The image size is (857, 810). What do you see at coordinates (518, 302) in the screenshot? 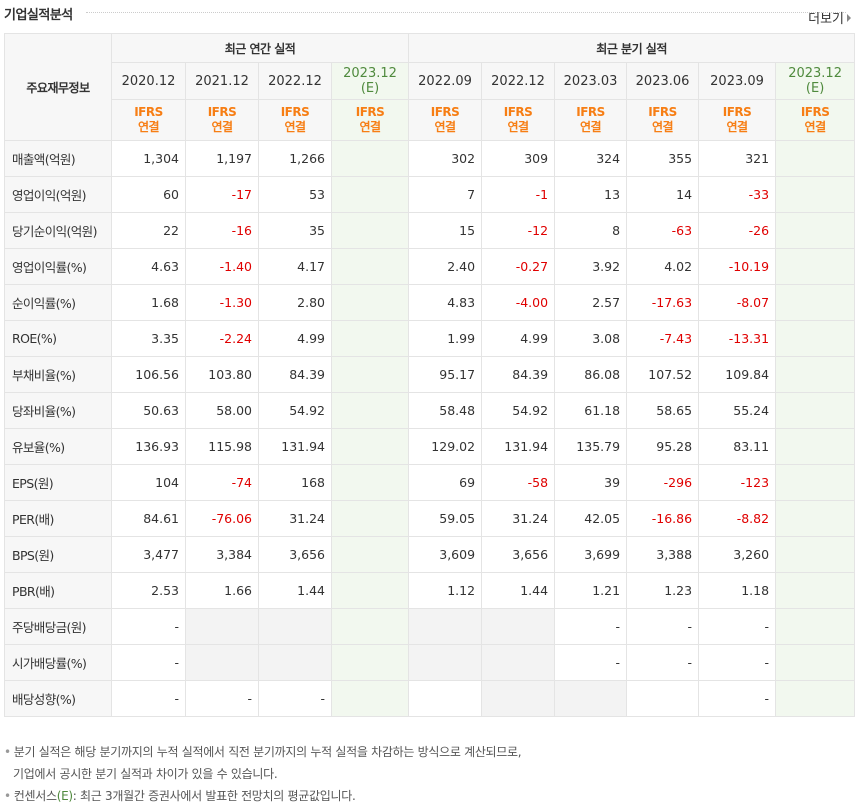
I see `value-cell: -4.00` at bounding box center [518, 302].